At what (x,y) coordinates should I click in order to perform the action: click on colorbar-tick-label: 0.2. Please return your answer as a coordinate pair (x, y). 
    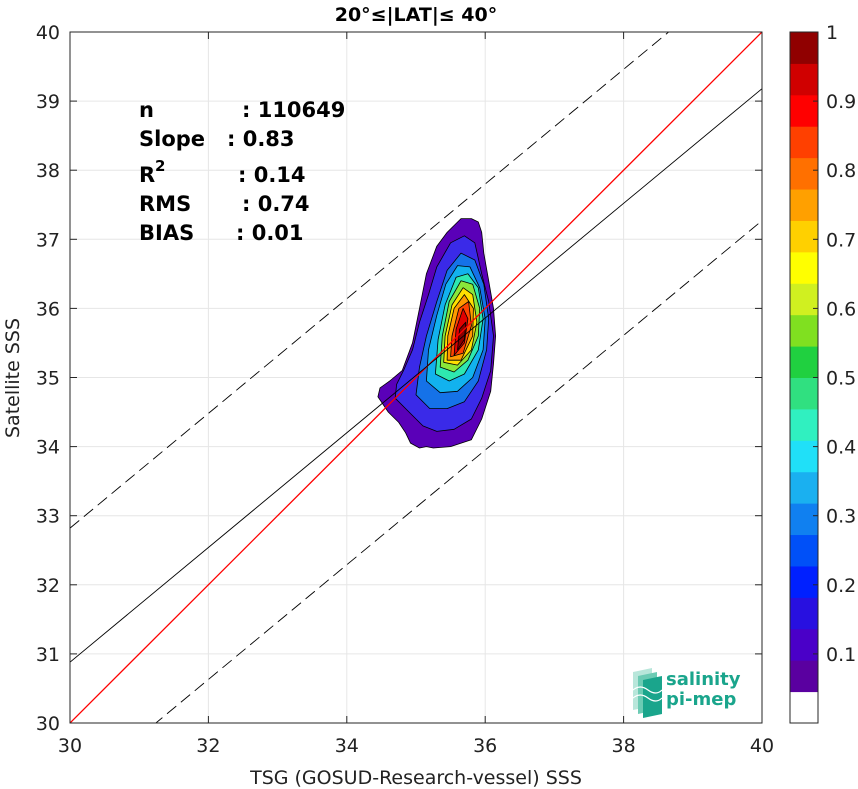
    Looking at the image, I should click on (841, 586).